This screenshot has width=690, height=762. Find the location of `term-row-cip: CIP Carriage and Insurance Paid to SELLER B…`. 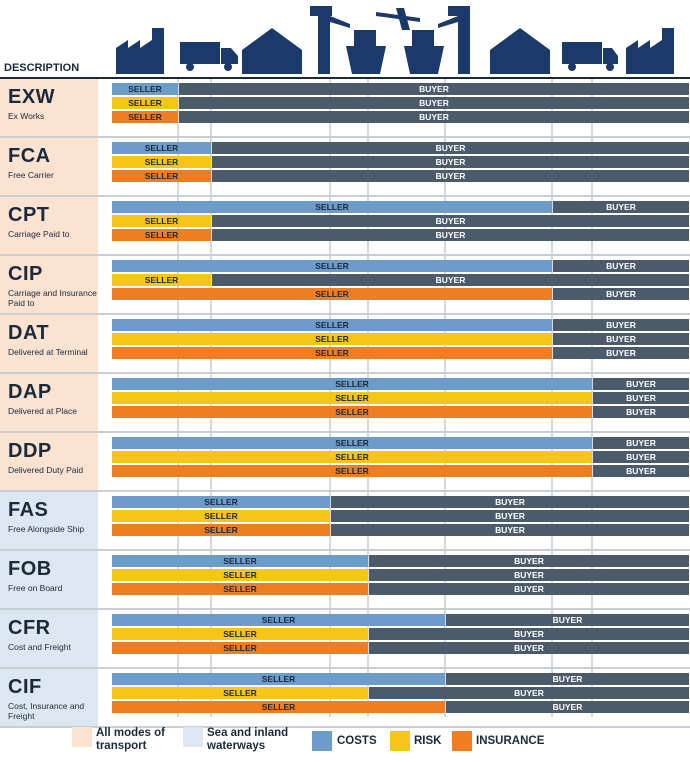

term-row-cip: CIP Carriage and Insurance Paid to SELLER B… is located at coordinates (345, 285).